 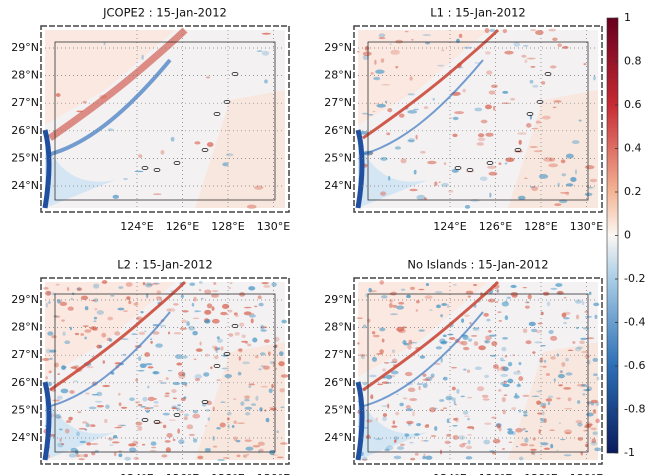 I want to click on outer-frame, so click(x=478, y=371).